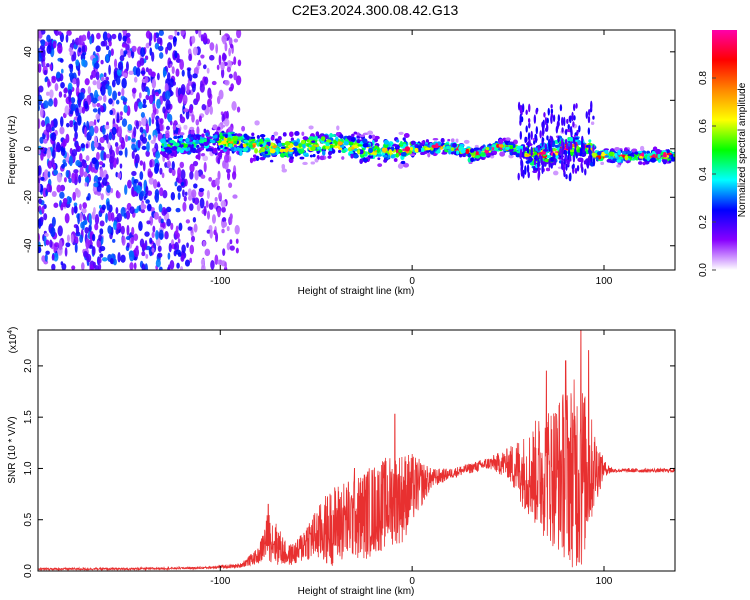 The image size is (750, 600). What do you see at coordinates (375, 10) in the screenshot?
I see `chart-title: C2E3.2024.300.08.42.G13` at bounding box center [375, 10].